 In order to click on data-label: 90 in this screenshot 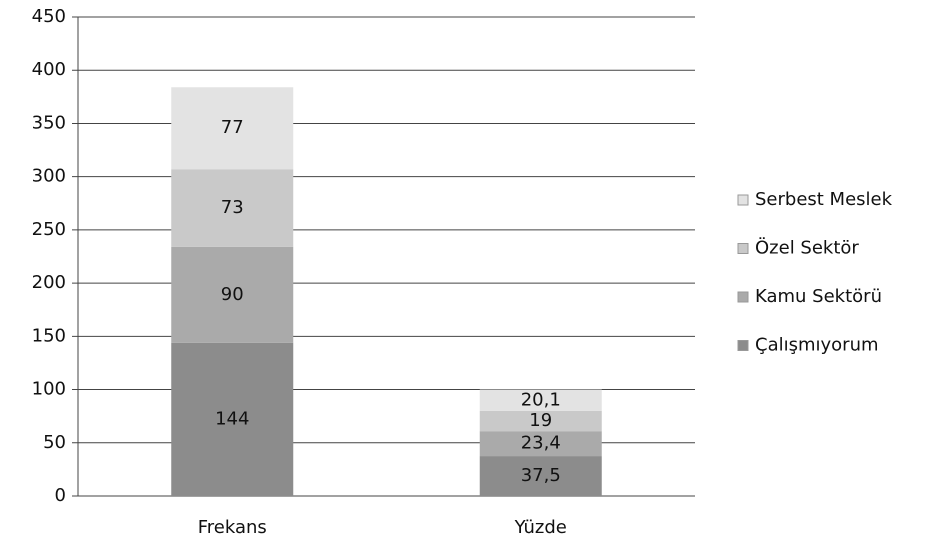, I will do `click(232, 294)`.